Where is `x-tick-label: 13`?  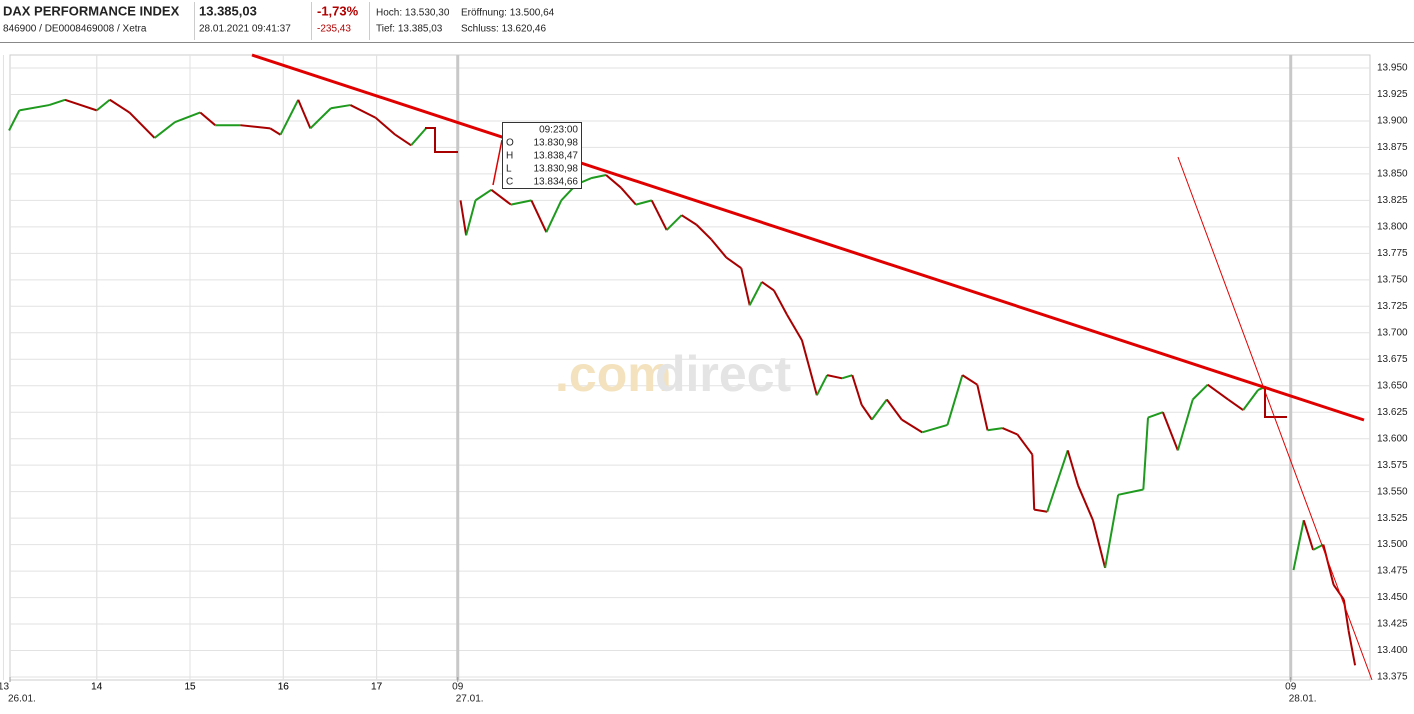 x-tick-label: 13 is located at coordinates (4, 687).